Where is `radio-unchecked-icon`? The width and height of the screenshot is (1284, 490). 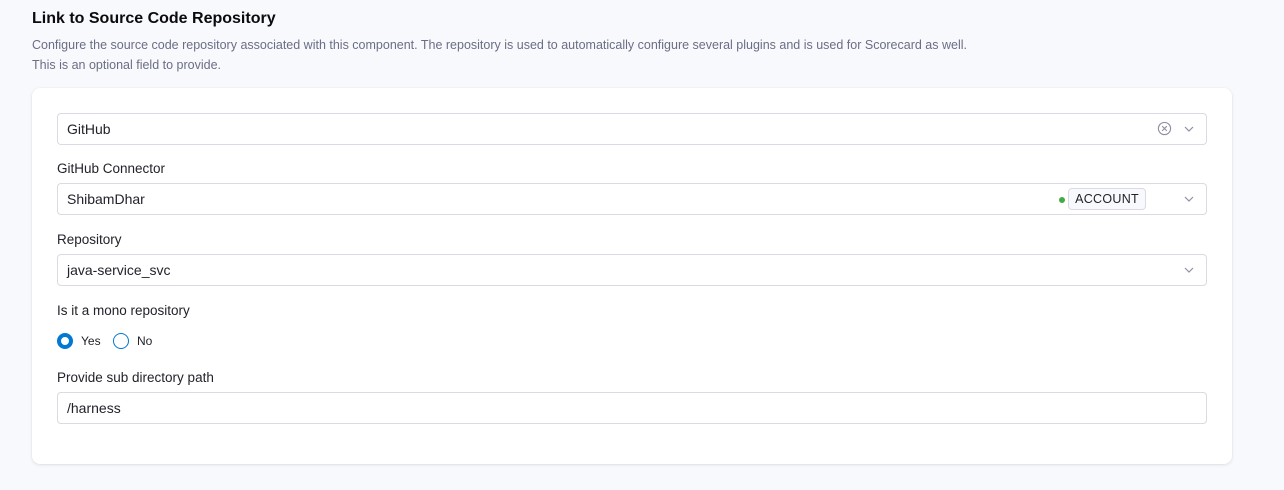
radio-unchecked-icon is located at coordinates (121, 341).